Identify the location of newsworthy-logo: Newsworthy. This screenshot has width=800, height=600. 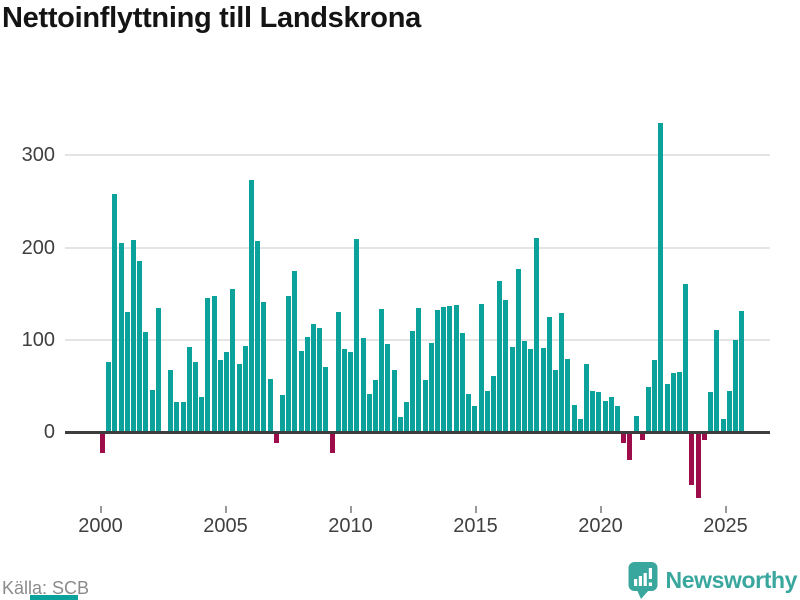
(712, 580).